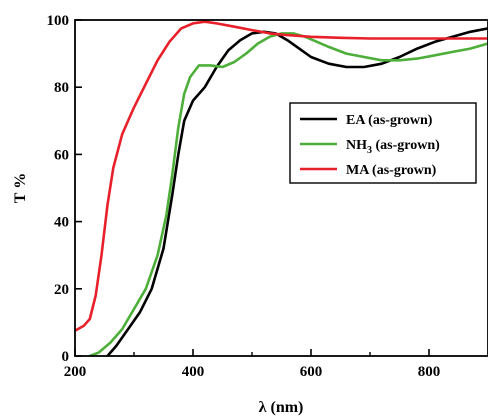 This screenshot has height=417, width=488. What do you see at coordinates (61, 88) in the screenshot?
I see `y-tick-label: 80` at bounding box center [61, 88].